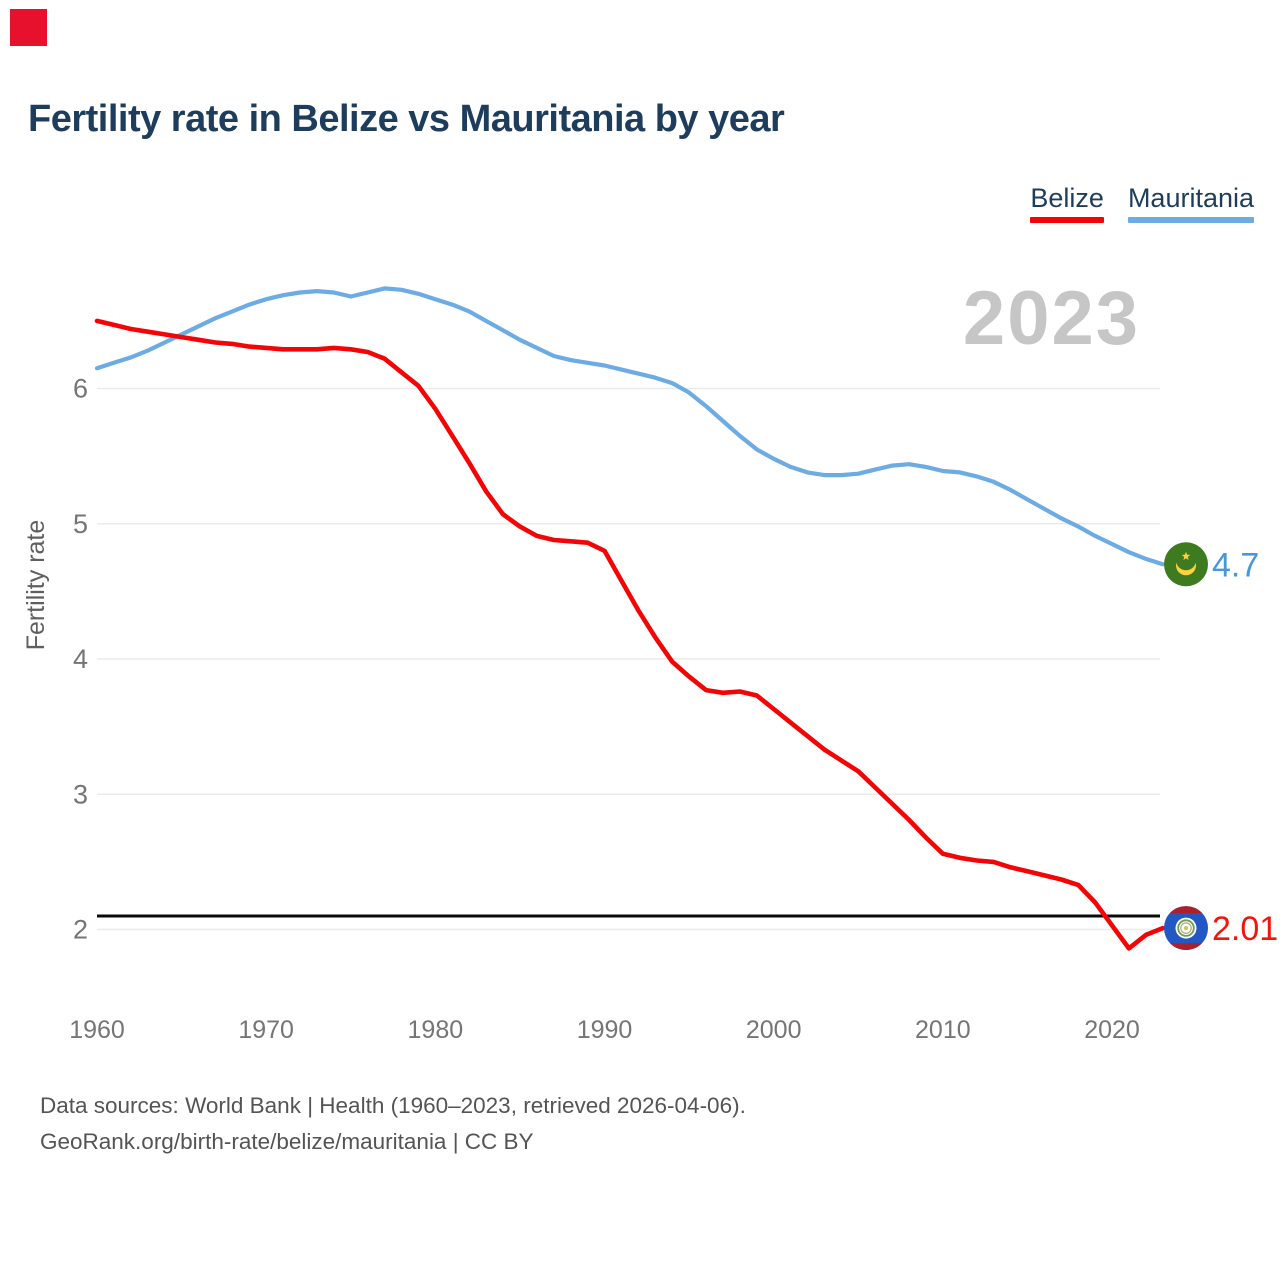 The image size is (1280, 1280). I want to click on end-value-label-mauritania: 4.7, so click(1235, 565).